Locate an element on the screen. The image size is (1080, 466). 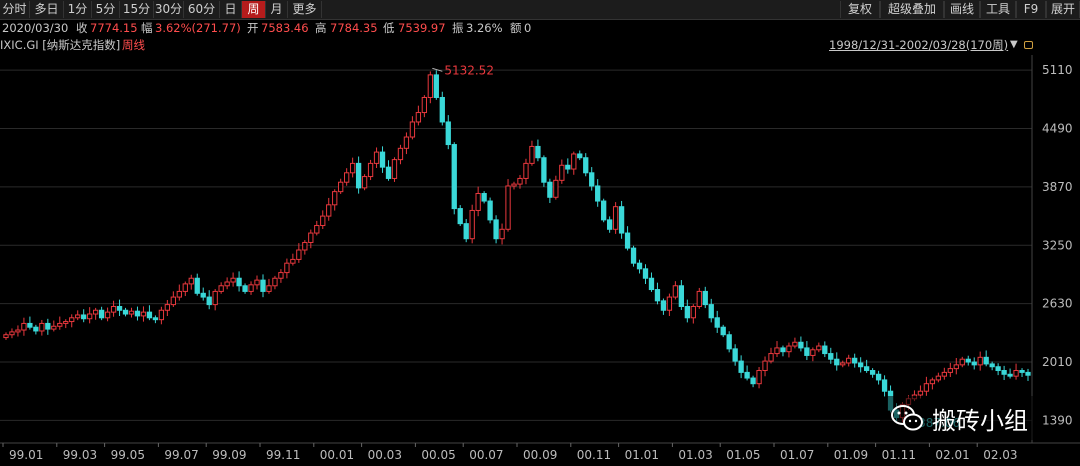
toolbar-button-2: 画线 is located at coordinates (962, 9).